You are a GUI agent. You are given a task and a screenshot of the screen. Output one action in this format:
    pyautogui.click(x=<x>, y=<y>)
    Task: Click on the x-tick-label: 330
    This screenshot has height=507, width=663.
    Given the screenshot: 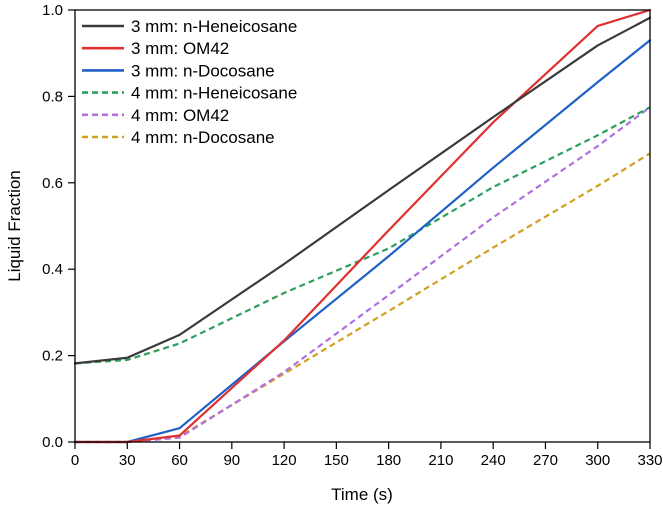 What is the action you would take?
    pyautogui.click(x=649, y=460)
    